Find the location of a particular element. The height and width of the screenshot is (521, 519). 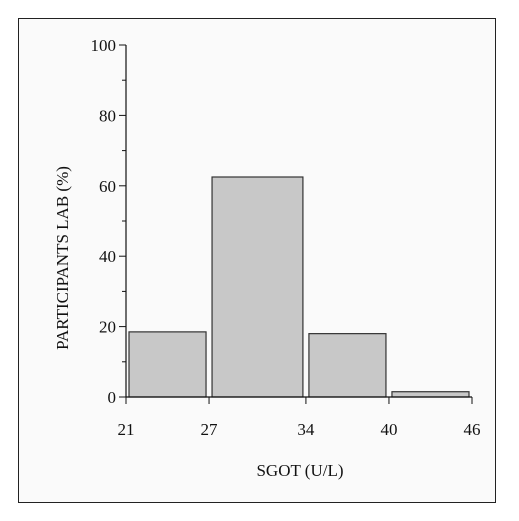

x-tick-label: 40 is located at coordinates (388, 429).